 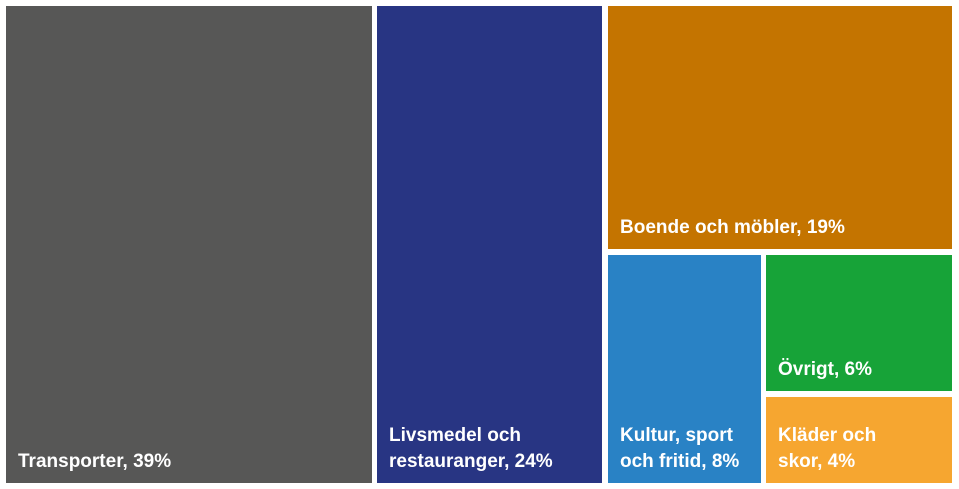 I want to click on tile-label-kultur-sport-och-fritid: Kultur, sport och fritid, 8%, so click(x=680, y=448).